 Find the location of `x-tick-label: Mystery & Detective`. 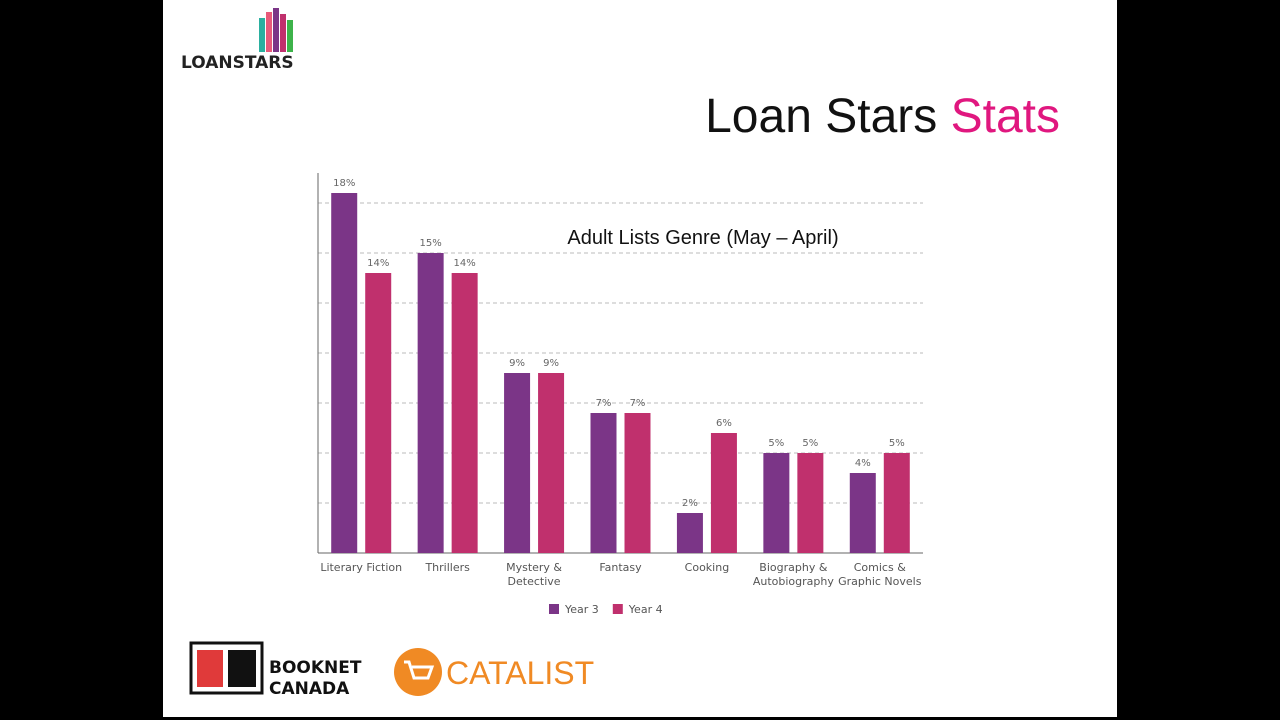

x-tick-label: Mystery & Detective is located at coordinates (534, 574).